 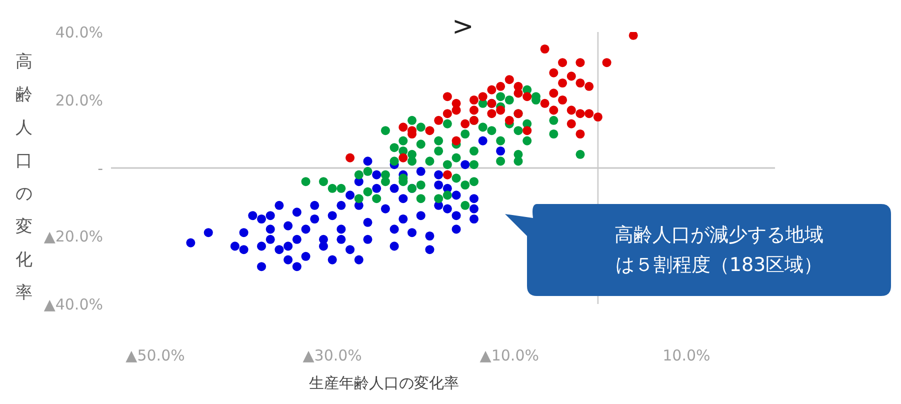 What do you see at coordinates (73, 236) in the screenshot?
I see `y-tick-label: ▲20.0%` at bounding box center [73, 236].